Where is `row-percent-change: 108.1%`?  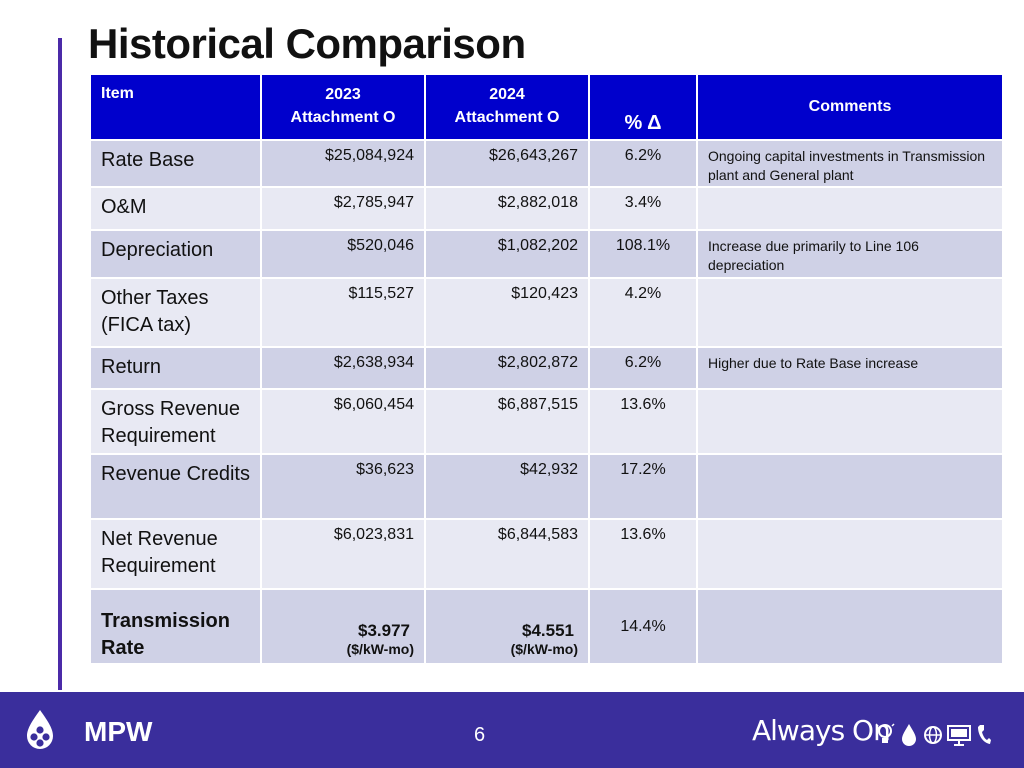
row-percent-change: 108.1% is located at coordinates (643, 254).